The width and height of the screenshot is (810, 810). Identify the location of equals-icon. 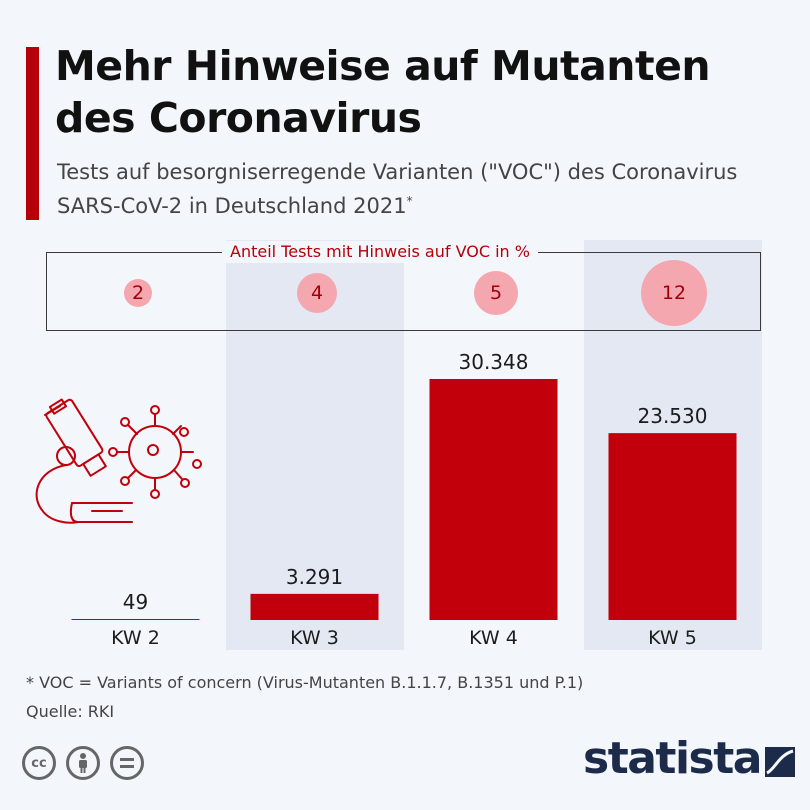
(127, 763).